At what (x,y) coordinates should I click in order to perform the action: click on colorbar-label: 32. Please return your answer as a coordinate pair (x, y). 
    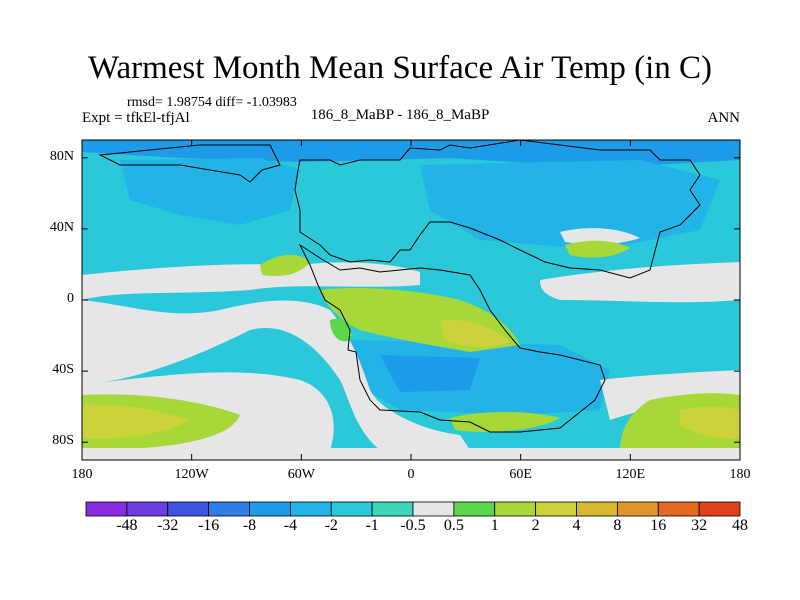
    Looking at the image, I should click on (699, 525).